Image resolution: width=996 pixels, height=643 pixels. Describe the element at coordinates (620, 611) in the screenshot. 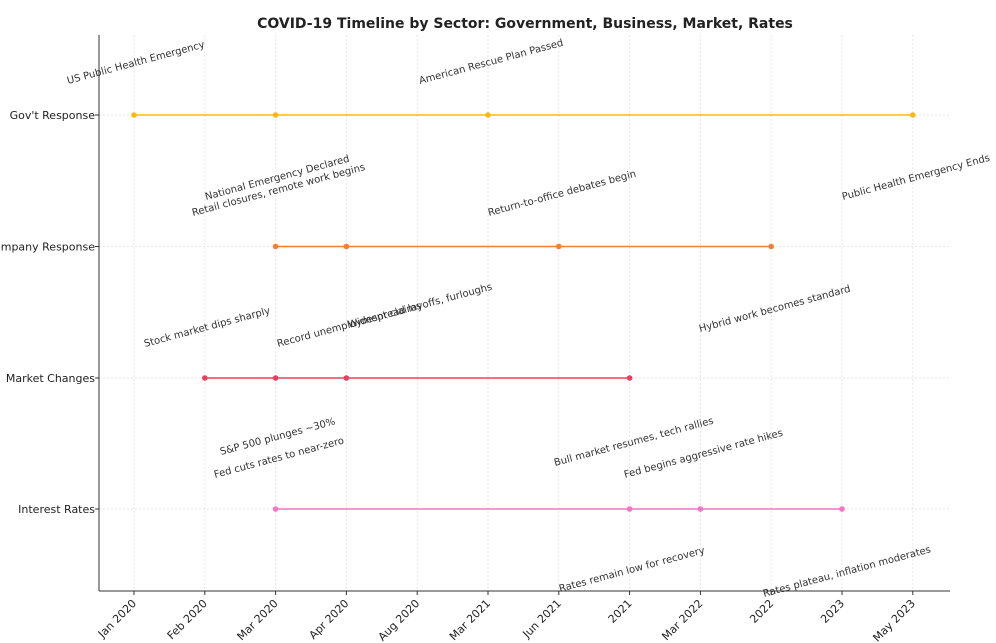

I see `x-tick-label: 2021` at that location.